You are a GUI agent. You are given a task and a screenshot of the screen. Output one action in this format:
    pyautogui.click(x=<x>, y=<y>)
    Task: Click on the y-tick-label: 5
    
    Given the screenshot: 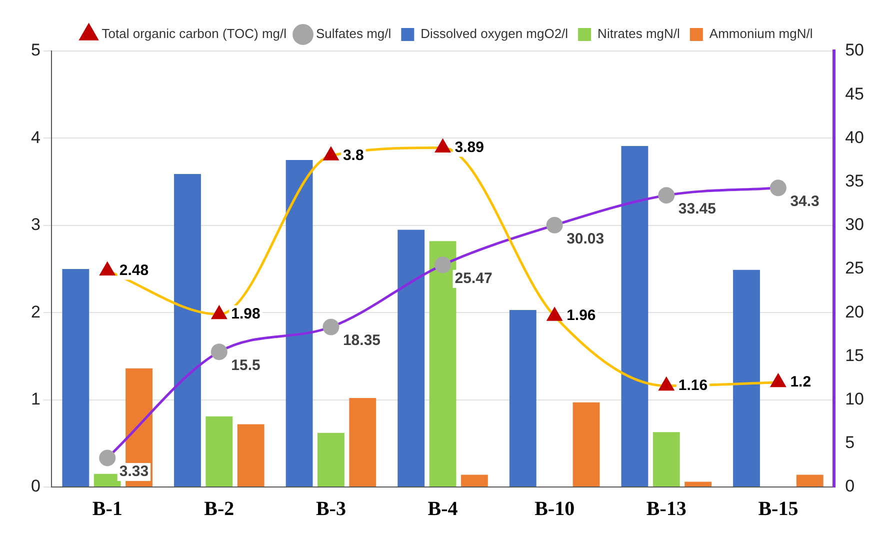 What is the action you would take?
    pyautogui.click(x=35, y=50)
    